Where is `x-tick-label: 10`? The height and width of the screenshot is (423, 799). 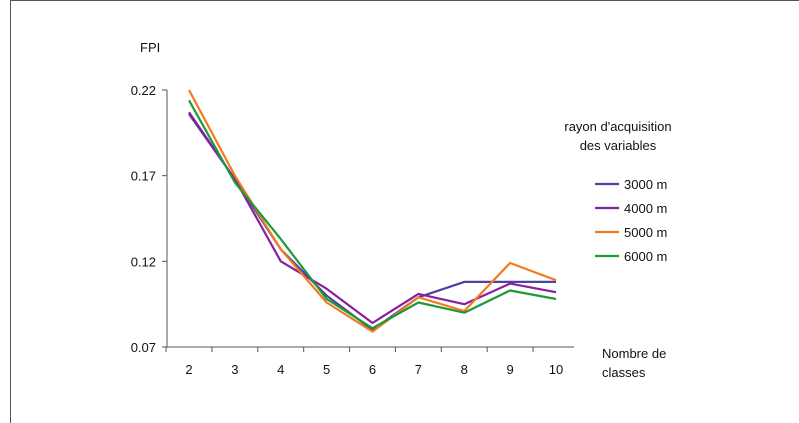 x-tick-label: 10 is located at coordinates (556, 369).